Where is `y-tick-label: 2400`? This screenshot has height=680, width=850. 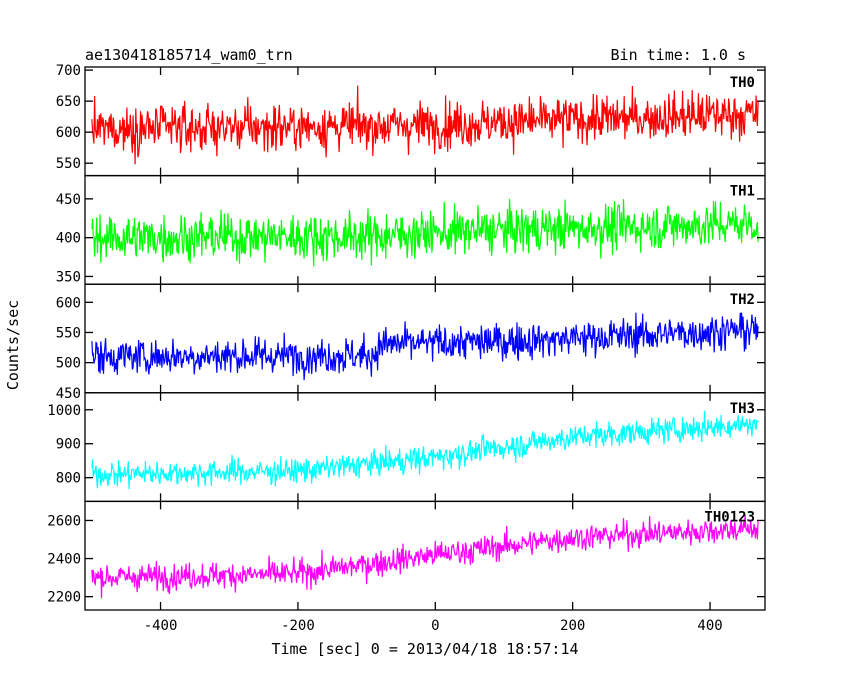 y-tick-label: 2400 is located at coordinates (64, 560).